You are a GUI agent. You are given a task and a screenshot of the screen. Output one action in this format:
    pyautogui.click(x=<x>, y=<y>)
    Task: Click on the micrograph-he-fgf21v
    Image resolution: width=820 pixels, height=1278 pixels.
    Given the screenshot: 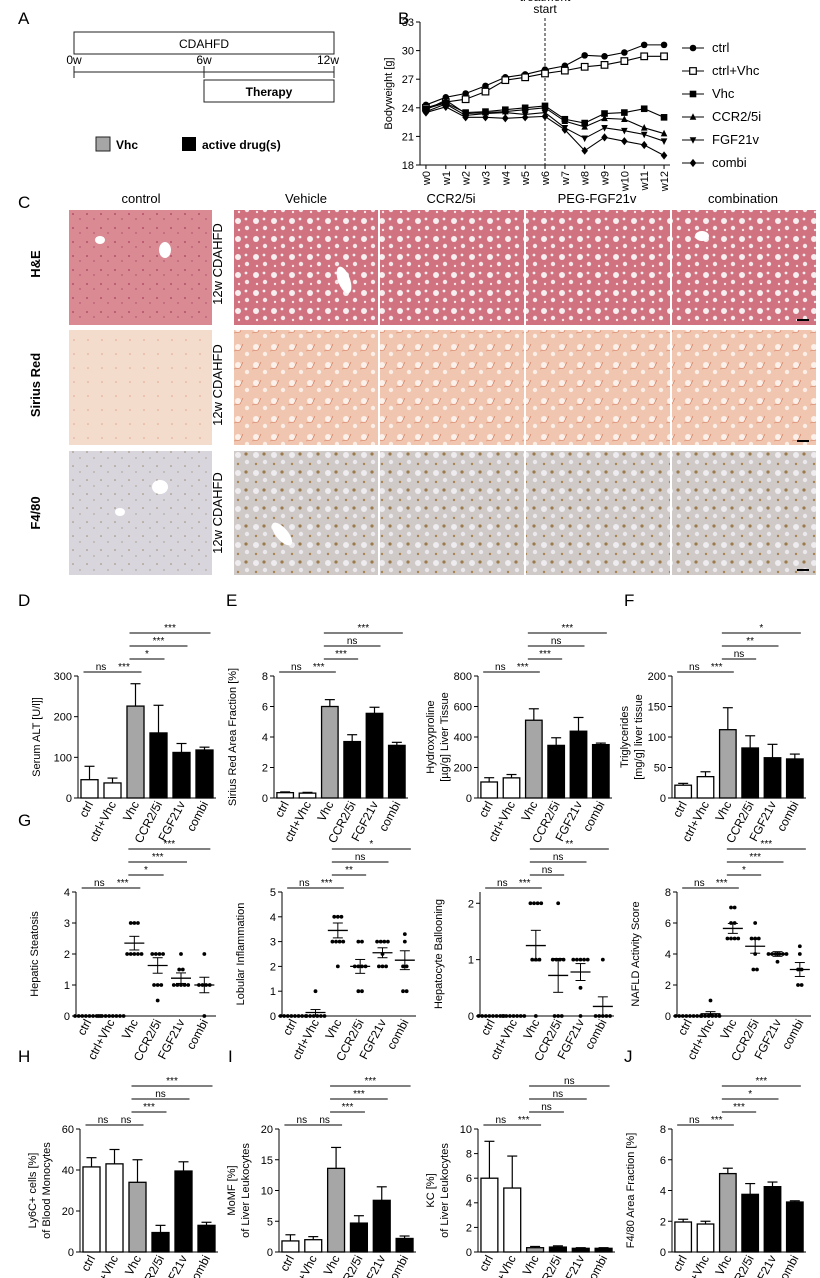 What is the action you would take?
    pyautogui.click(x=598, y=267)
    